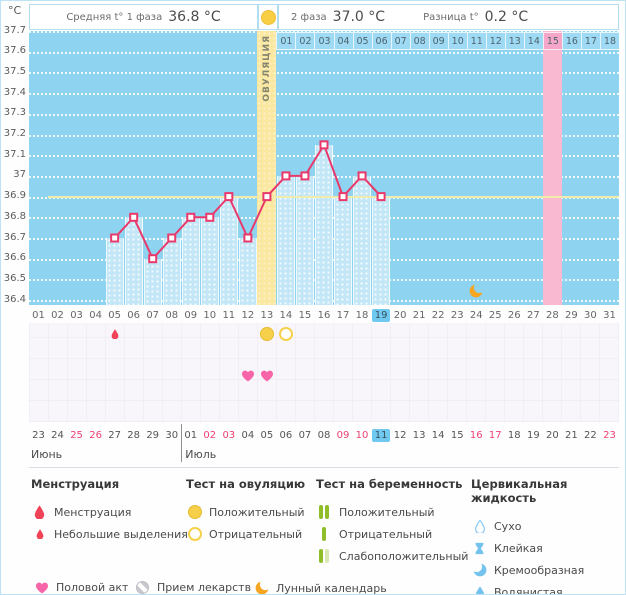 This screenshot has height=595, width=626. Describe the element at coordinates (476, 292) in the screenshot. I see `moon-icon` at that location.